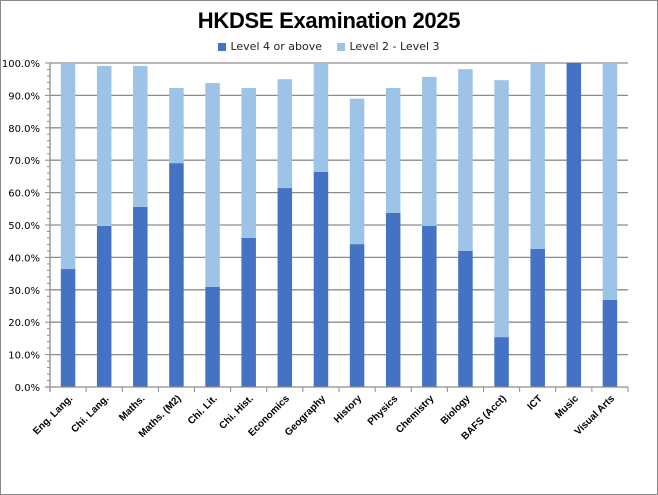 This screenshot has width=658, height=495. I want to click on chart-legend: Level 4 or above Level 2 - Level 3, so click(329, 47).